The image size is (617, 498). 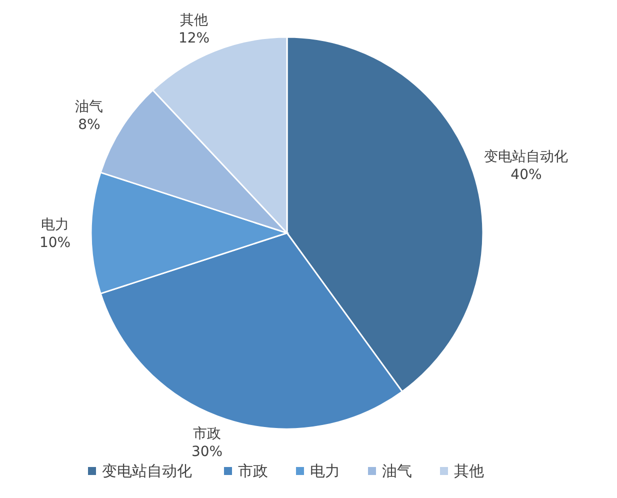 I want to click on data-label: 12%, so click(x=194, y=38).